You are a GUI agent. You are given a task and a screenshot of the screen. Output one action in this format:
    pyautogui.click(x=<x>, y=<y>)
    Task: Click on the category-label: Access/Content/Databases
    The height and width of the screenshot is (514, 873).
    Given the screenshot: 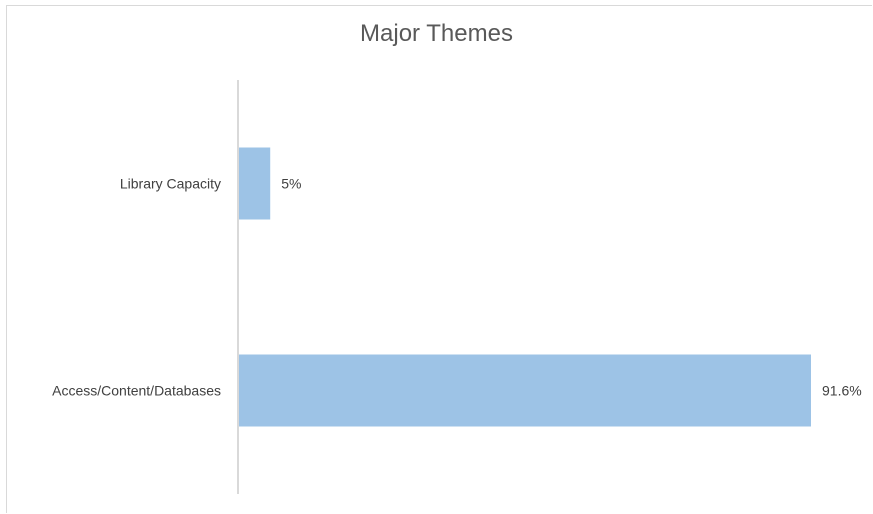 What is the action you would take?
    pyautogui.click(x=136, y=391)
    